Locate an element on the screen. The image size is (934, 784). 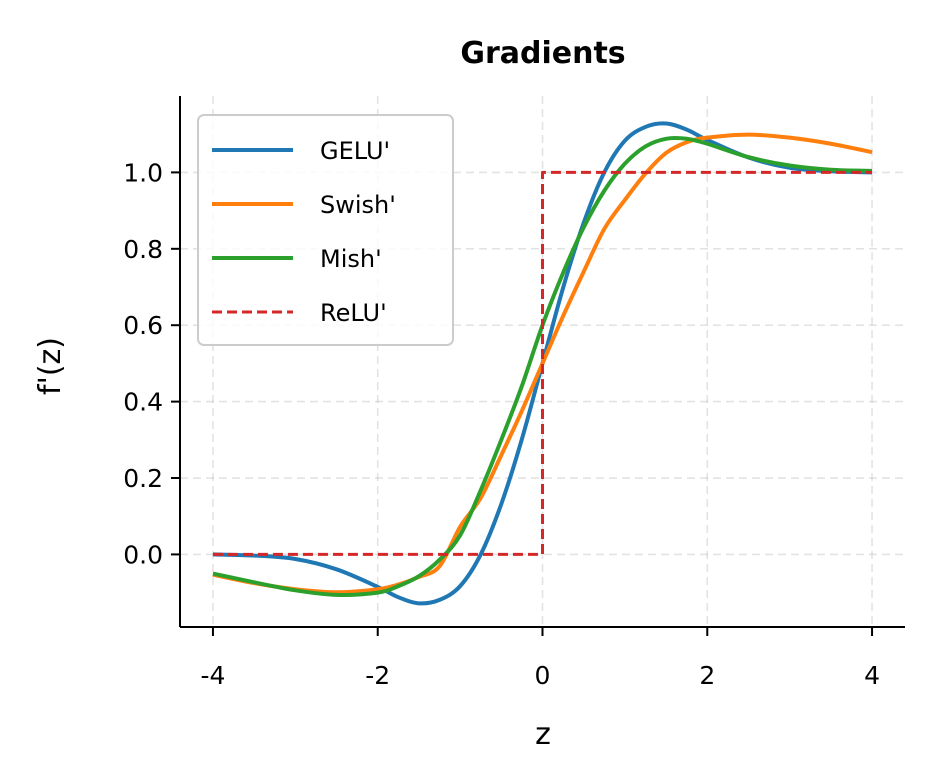
x-tick-label: 4 is located at coordinates (872, 675).